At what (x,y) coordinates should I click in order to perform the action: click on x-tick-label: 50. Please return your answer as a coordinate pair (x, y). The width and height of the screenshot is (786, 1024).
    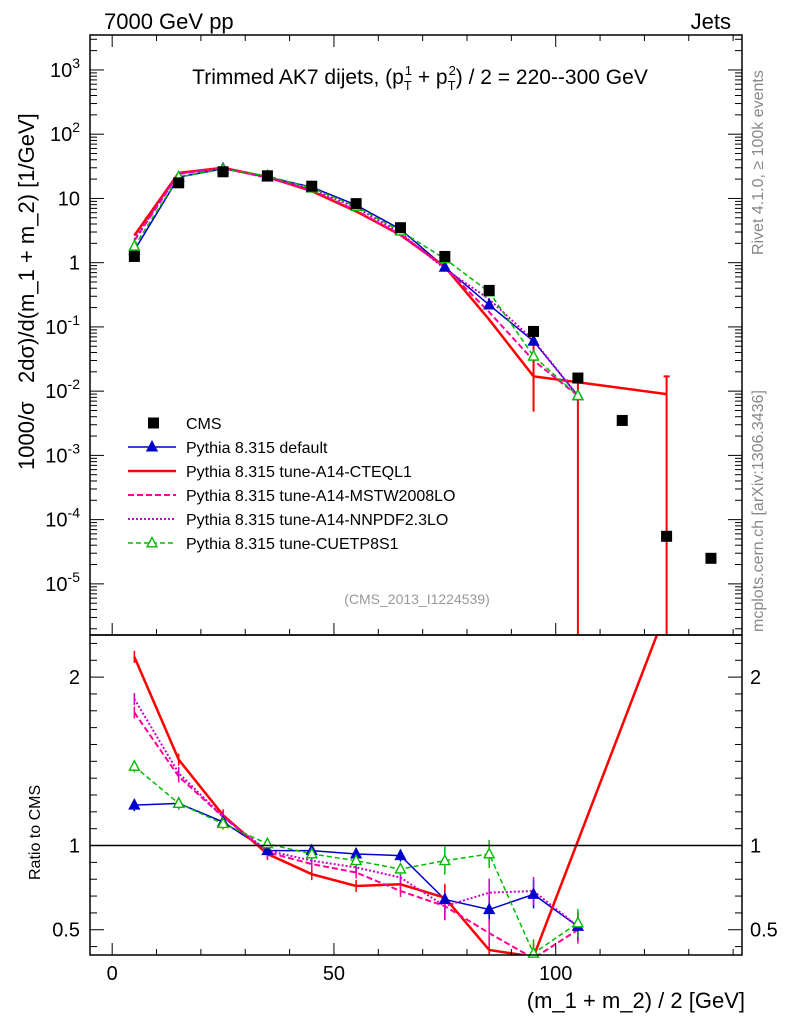
    Looking at the image, I should click on (334, 974).